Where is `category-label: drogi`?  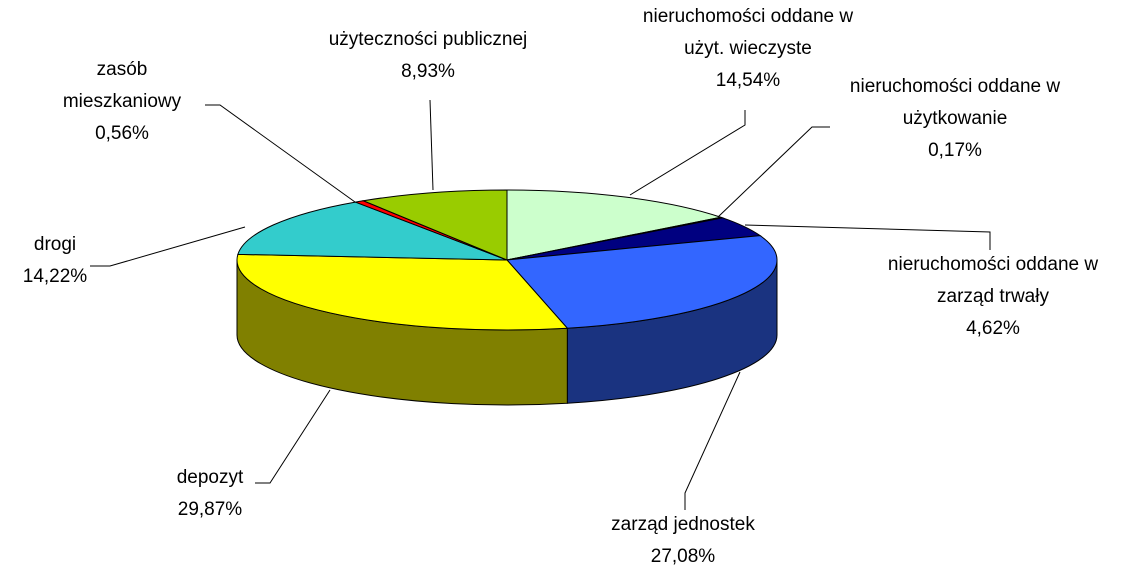
category-label: drogi is located at coordinates (55, 244).